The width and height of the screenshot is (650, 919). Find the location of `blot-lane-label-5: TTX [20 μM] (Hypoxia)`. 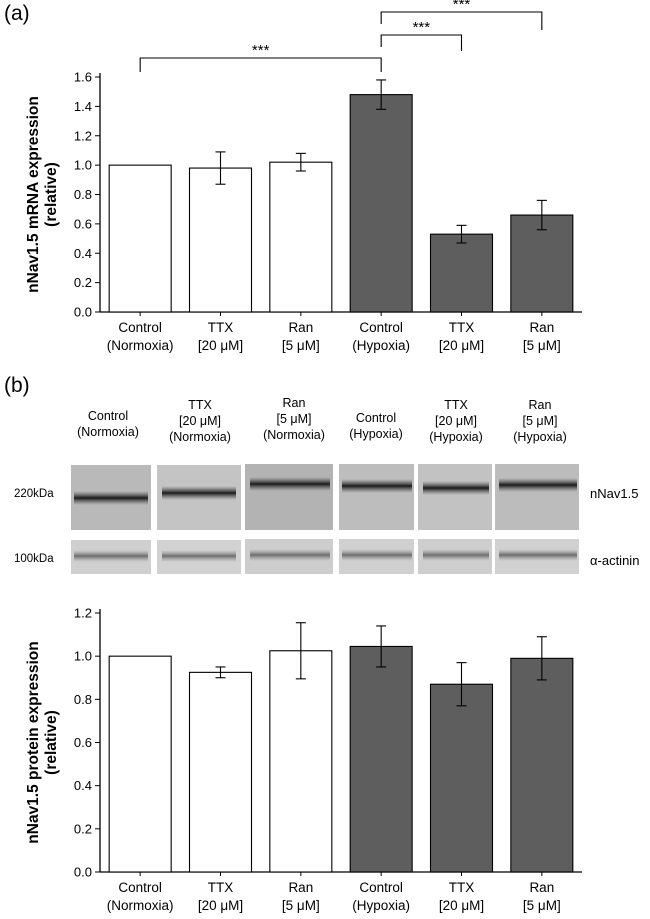

blot-lane-label-5: TTX [20 μM] (Hypoxia) is located at coordinates (456, 421).